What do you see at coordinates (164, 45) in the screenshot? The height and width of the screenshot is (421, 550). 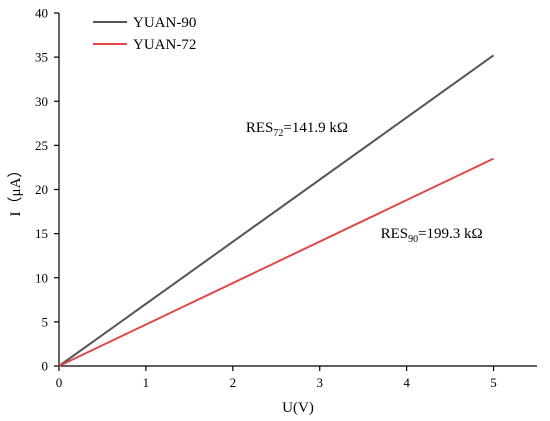 I see `legend-label-yuan-72: YUAN-72` at bounding box center [164, 45].